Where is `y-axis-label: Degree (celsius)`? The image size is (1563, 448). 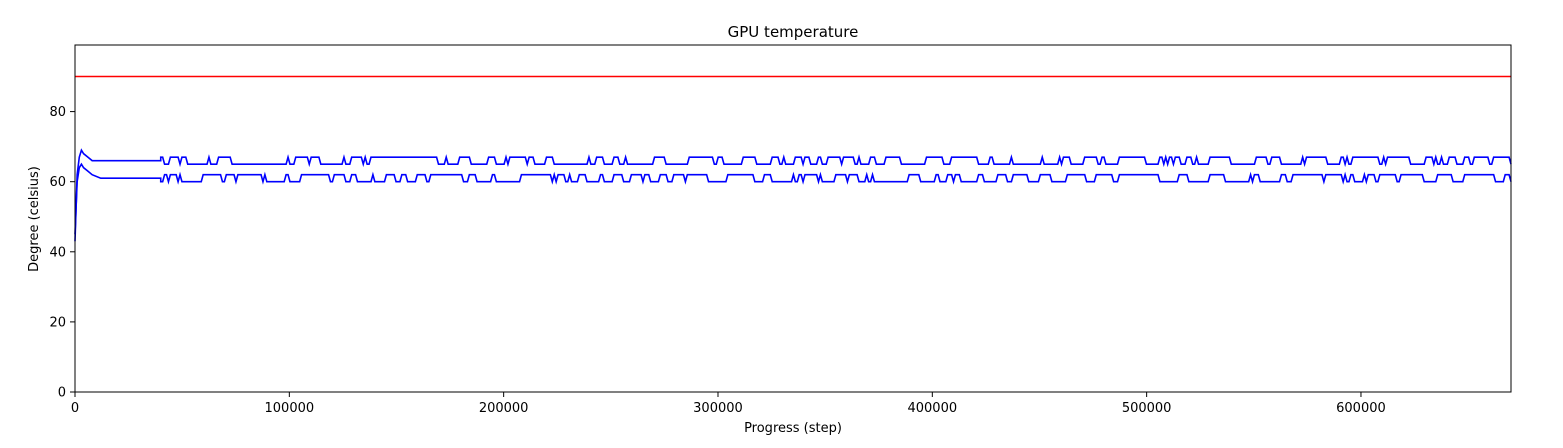 y-axis-label: Degree (celsius) is located at coordinates (34, 219).